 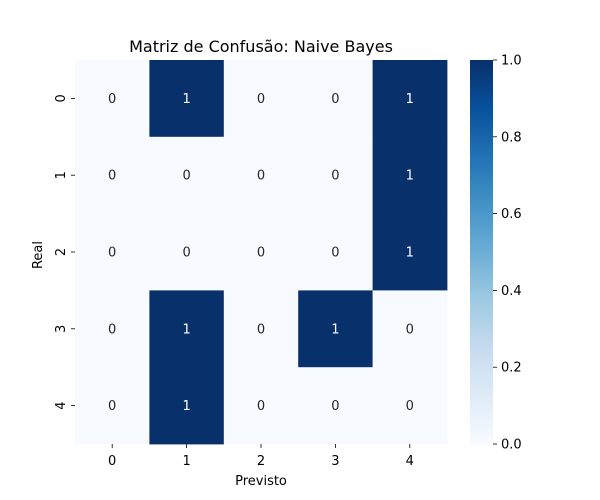 I want to click on colorbar-tick-label: 0.8, so click(x=511, y=137).